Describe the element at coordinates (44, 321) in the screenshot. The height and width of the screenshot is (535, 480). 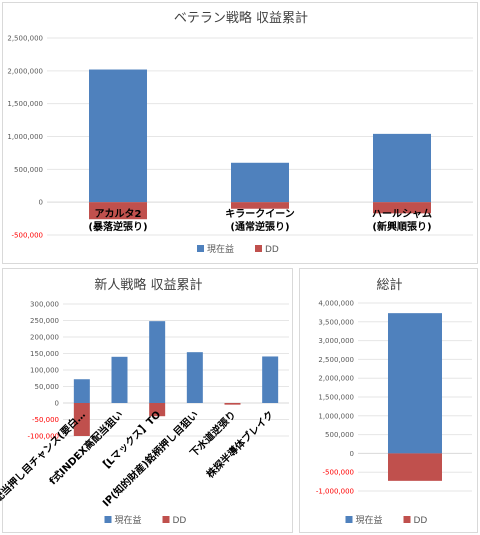
I see `rookie-y-tick-label: 250,000` at that location.